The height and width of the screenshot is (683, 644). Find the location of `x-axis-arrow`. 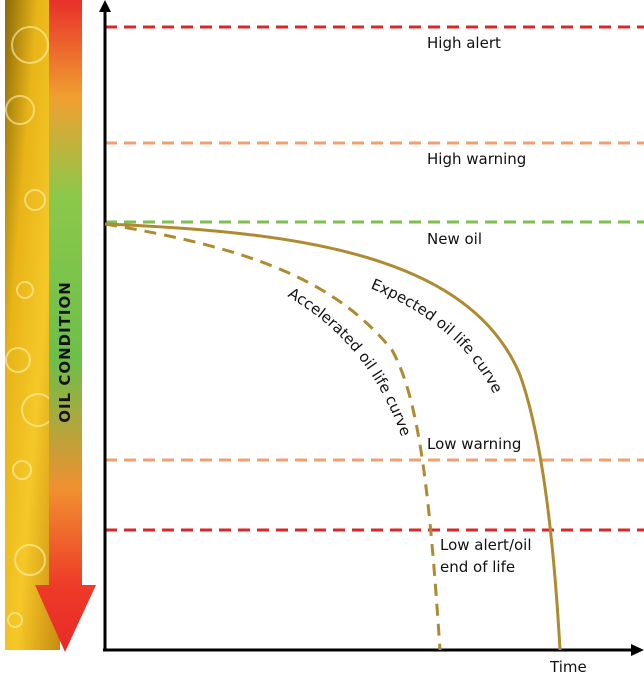

x-axis-arrow is located at coordinates (637, 650).